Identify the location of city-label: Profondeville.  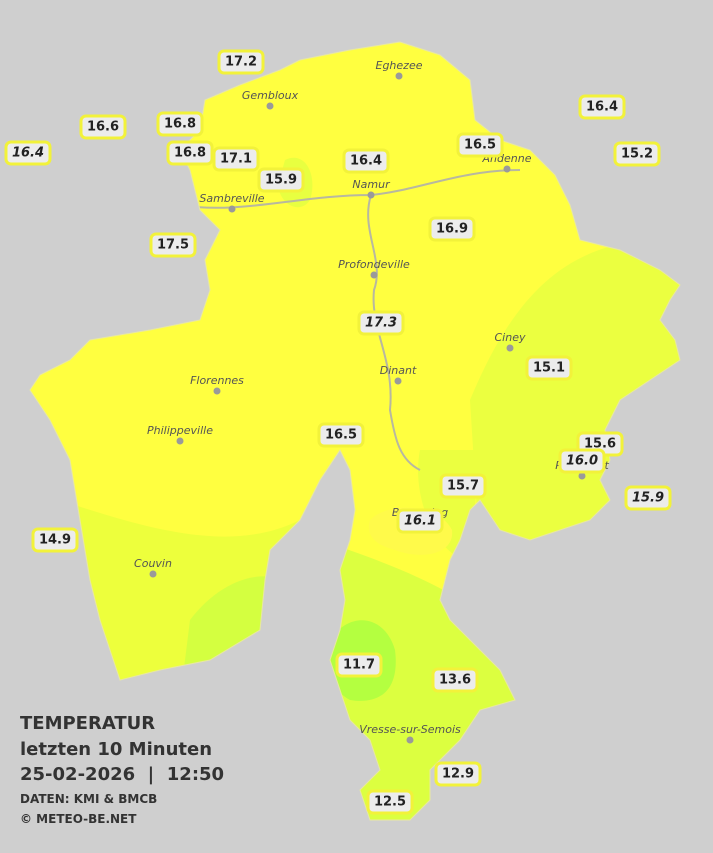
(374, 264).